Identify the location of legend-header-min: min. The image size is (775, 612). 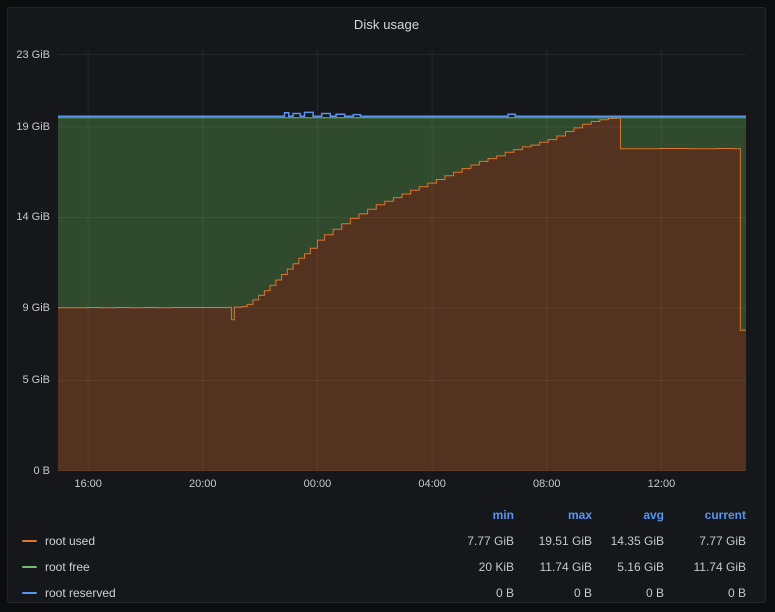
(503, 515).